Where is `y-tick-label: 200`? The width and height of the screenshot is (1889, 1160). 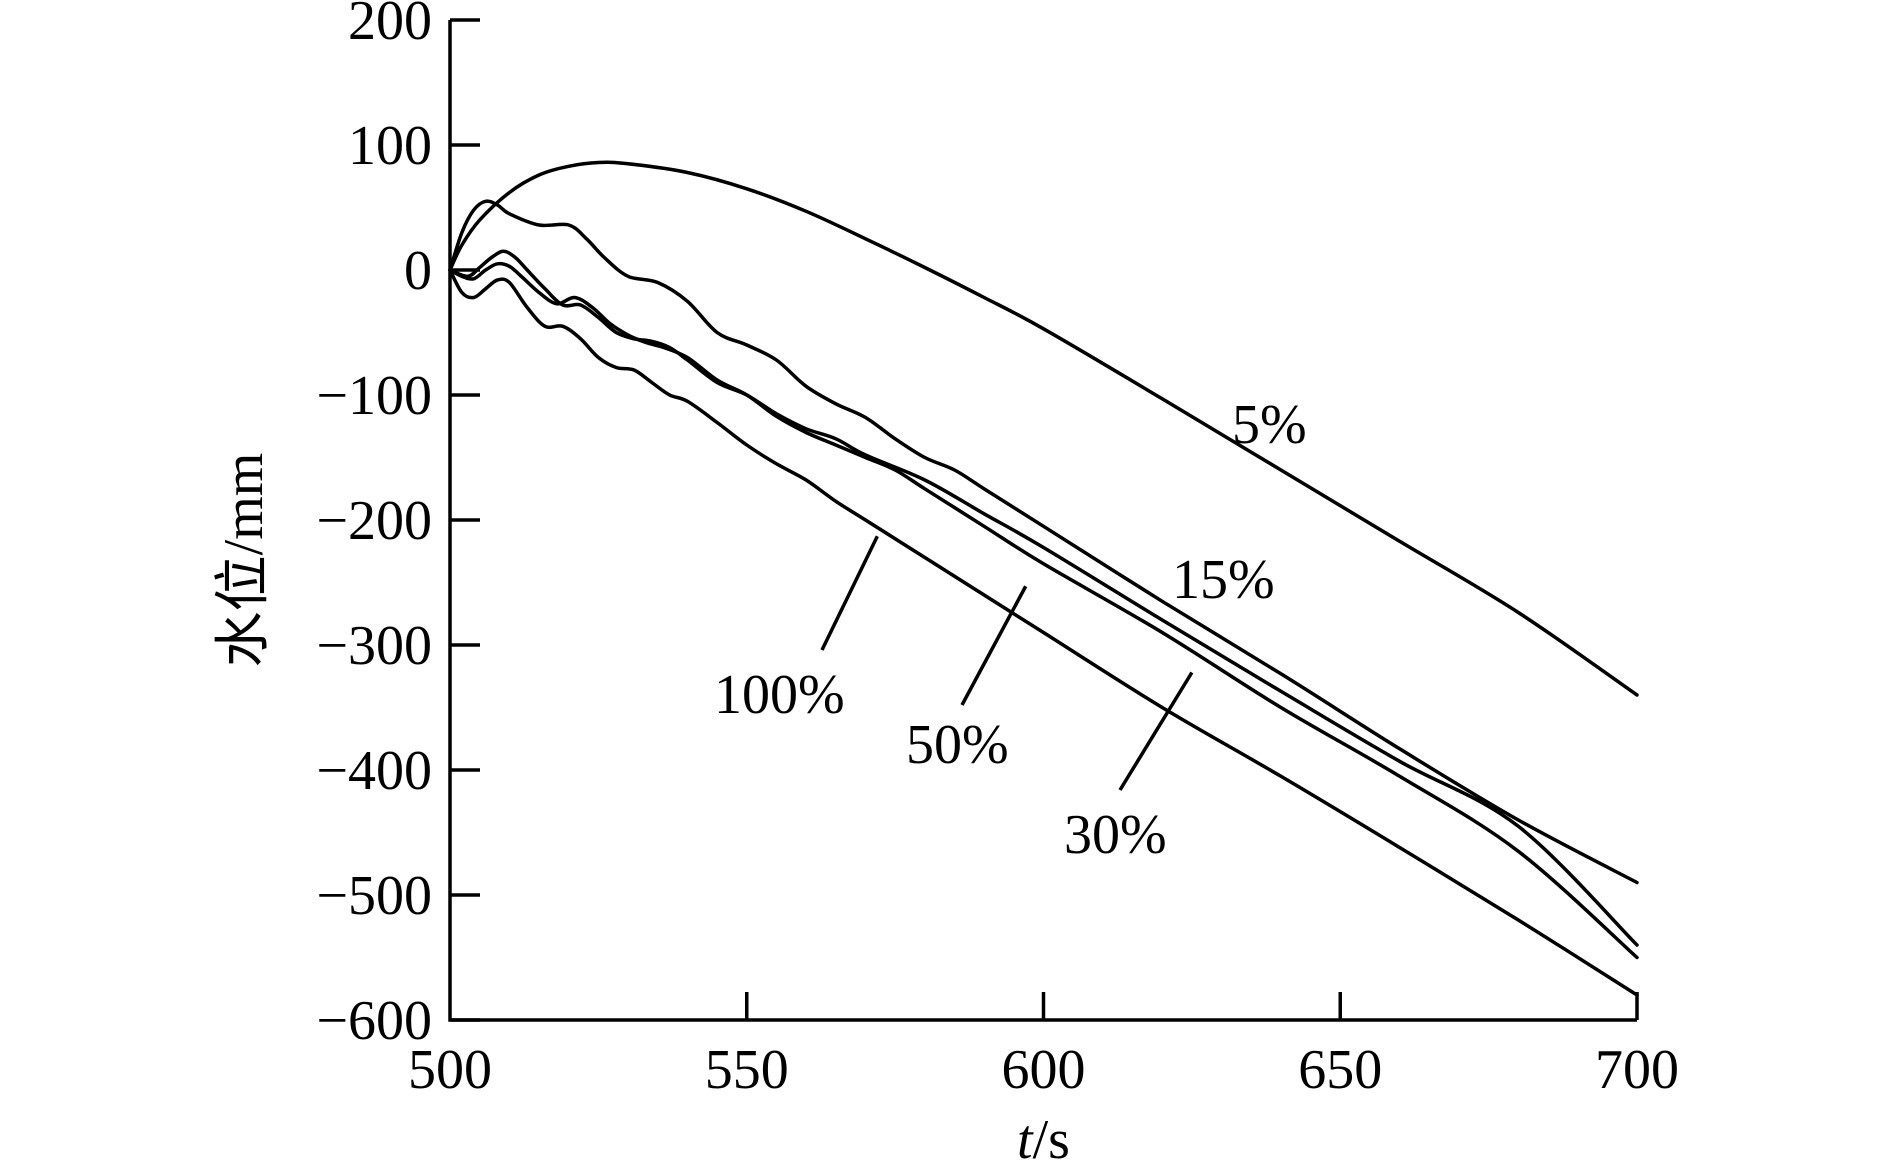 y-tick-label: 200 is located at coordinates (390, 26).